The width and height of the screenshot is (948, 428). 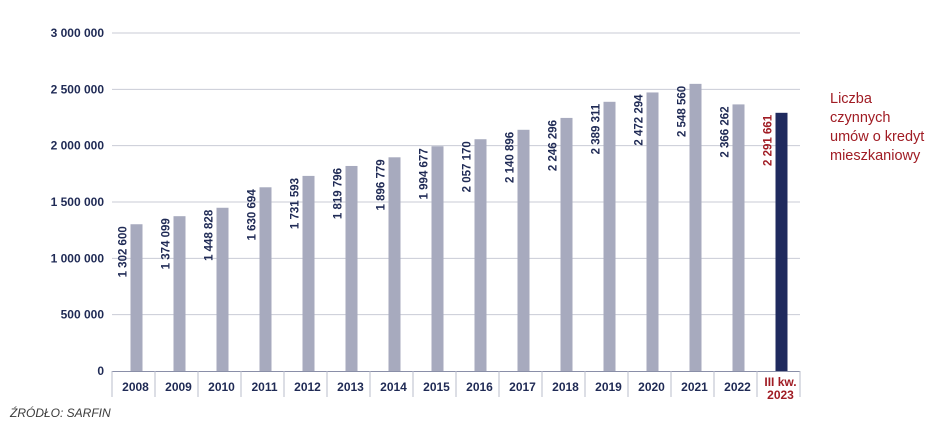 I want to click on source-note: ŹRÓDŁO: SARFIN, so click(x=60, y=413).